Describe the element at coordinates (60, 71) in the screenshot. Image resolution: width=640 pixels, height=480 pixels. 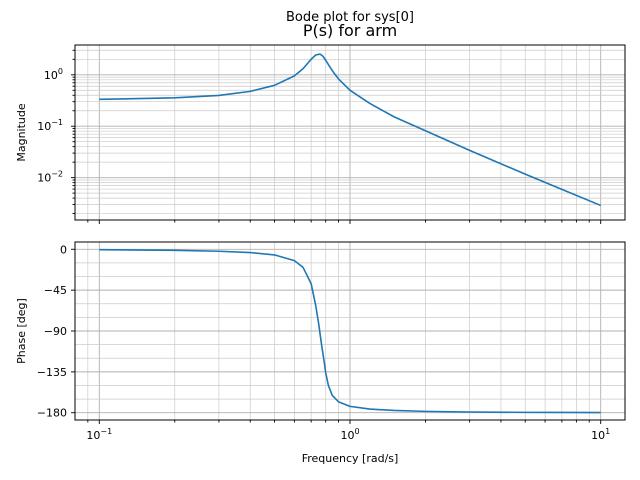
I see `y-tick-exponent: 0` at that location.